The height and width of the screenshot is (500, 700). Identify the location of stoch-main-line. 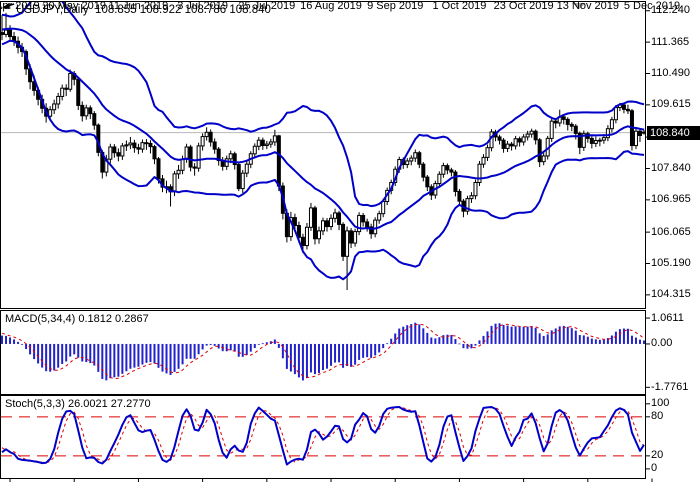
(323, 436).